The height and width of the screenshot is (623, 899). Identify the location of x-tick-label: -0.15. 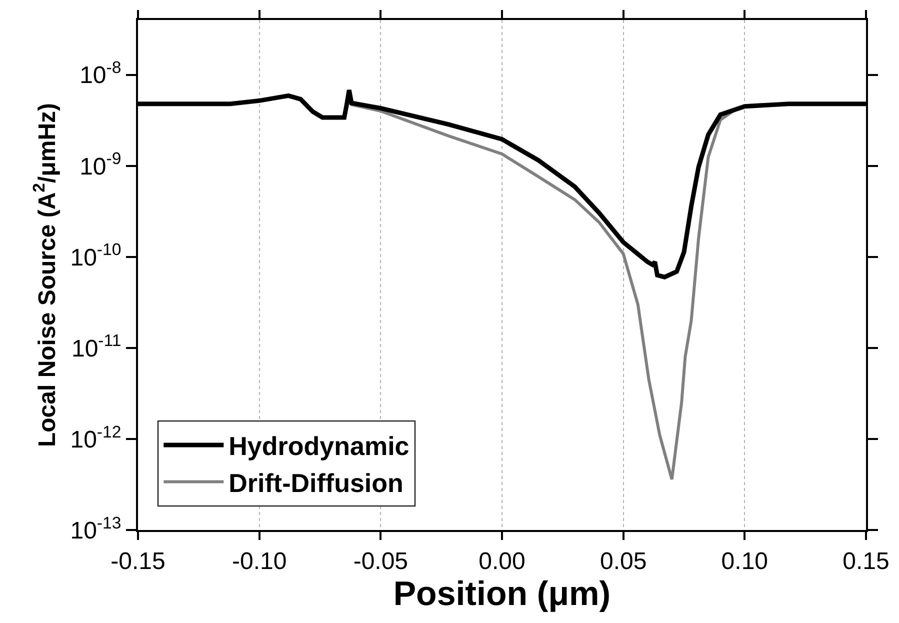
(138, 561).